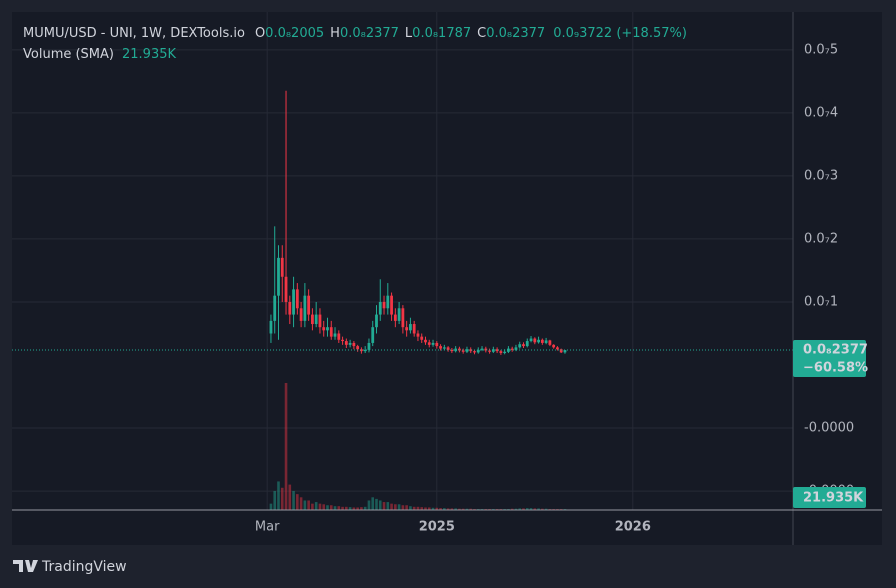  I want to click on y-tick-label: 0.0₇4, so click(821, 112).